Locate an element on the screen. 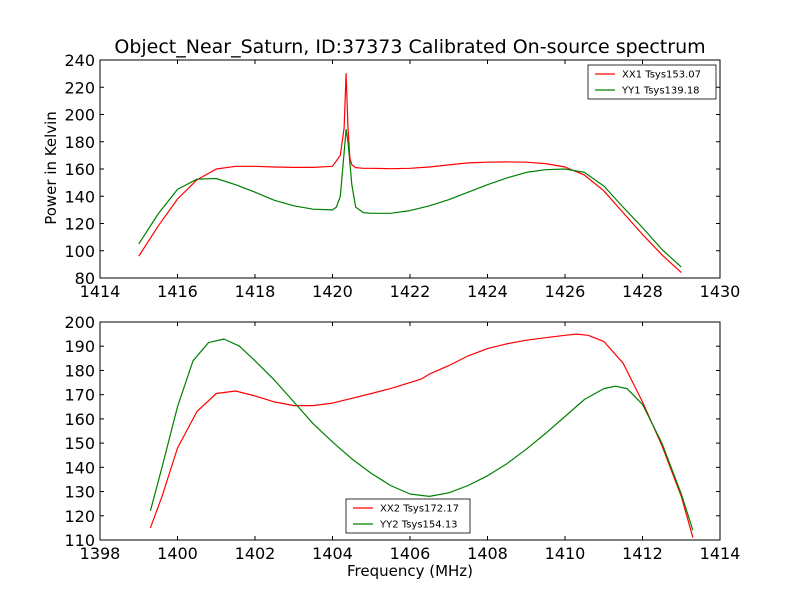 The image size is (800, 600). x-tick-label: 1430 is located at coordinates (720, 291).